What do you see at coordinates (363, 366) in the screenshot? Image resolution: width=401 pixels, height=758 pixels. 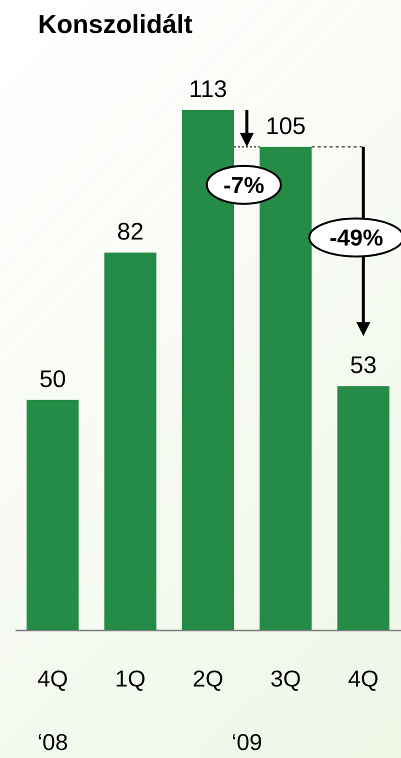 I see `data-label: 53` at bounding box center [363, 366].